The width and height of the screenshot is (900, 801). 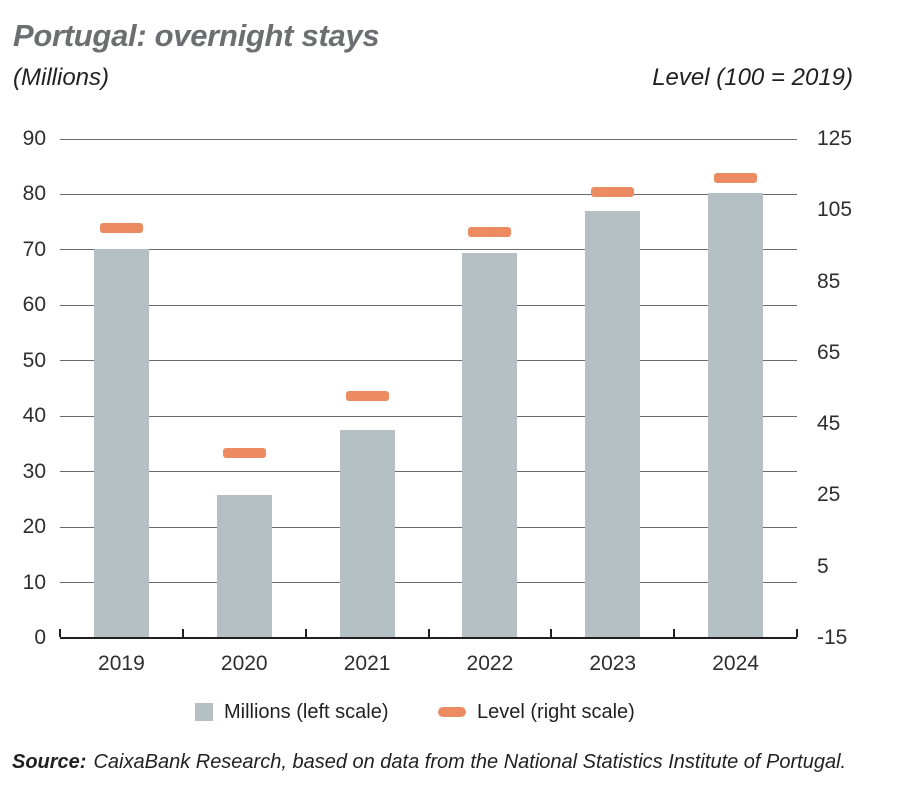 I want to click on left-axis-tick-label-50: 50, so click(x=34, y=360).